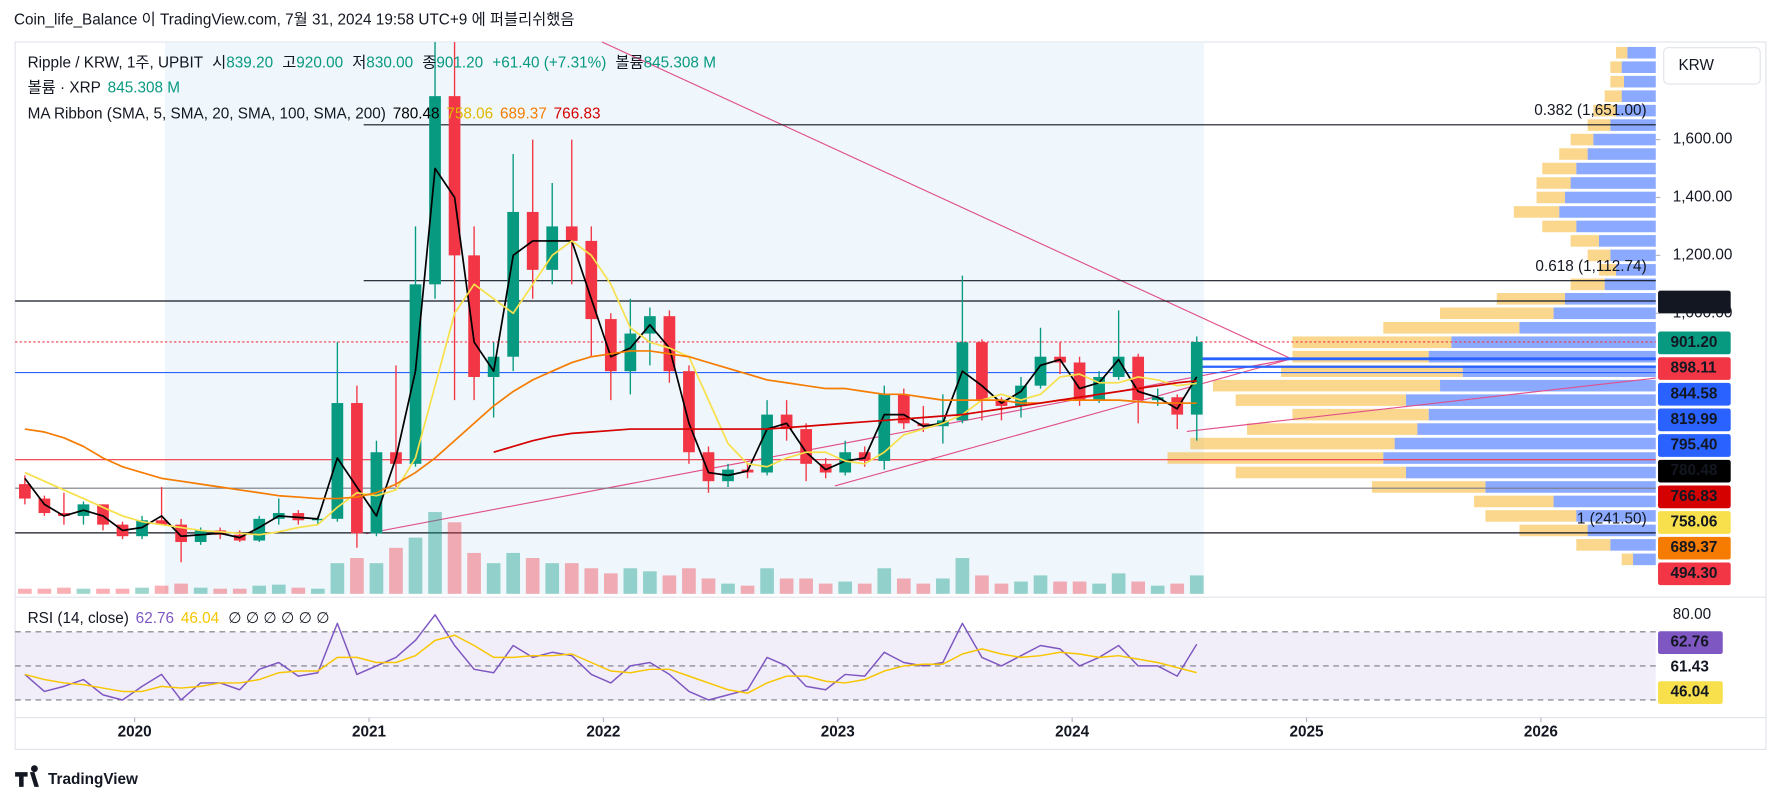 This screenshot has height=810, width=1781. I want to click on legend-text: 920.00, so click(319, 63).